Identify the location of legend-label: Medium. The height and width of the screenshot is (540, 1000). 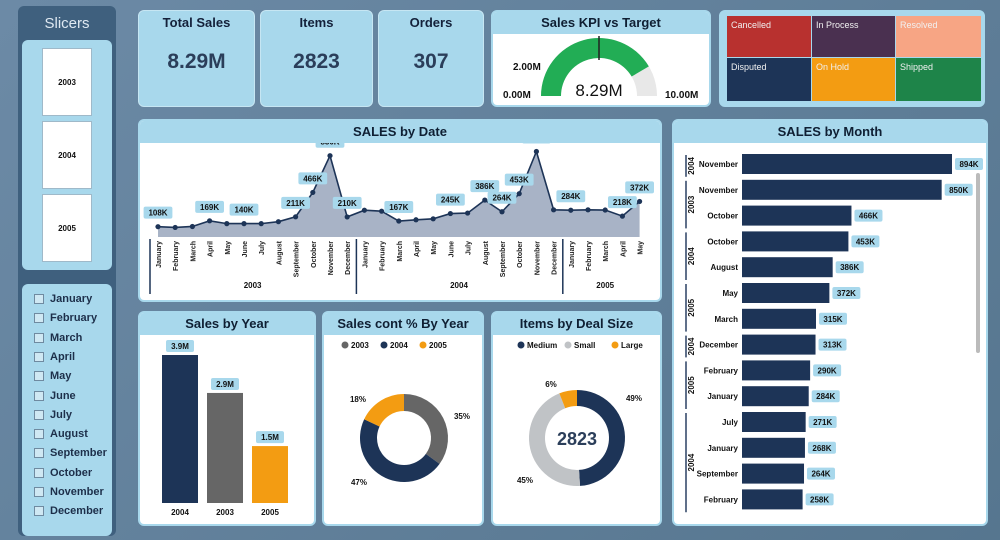
(542, 345).